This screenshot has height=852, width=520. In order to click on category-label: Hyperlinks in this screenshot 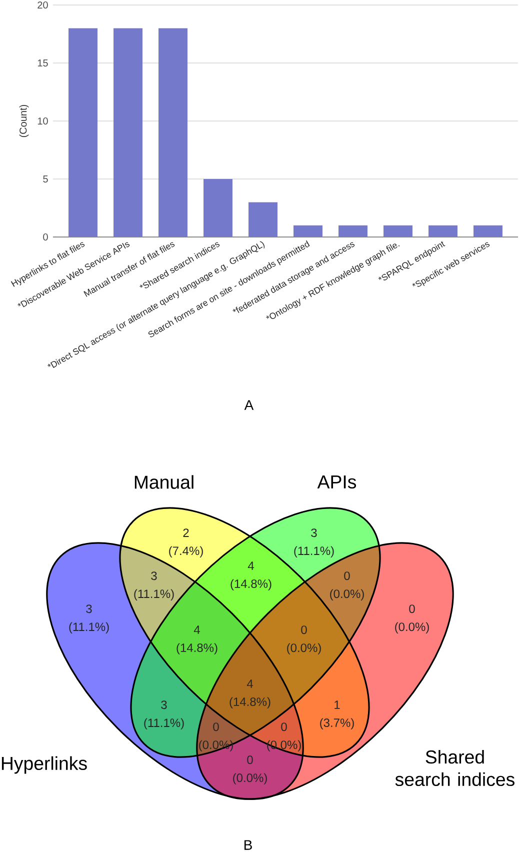, I will do `click(44, 765)`.